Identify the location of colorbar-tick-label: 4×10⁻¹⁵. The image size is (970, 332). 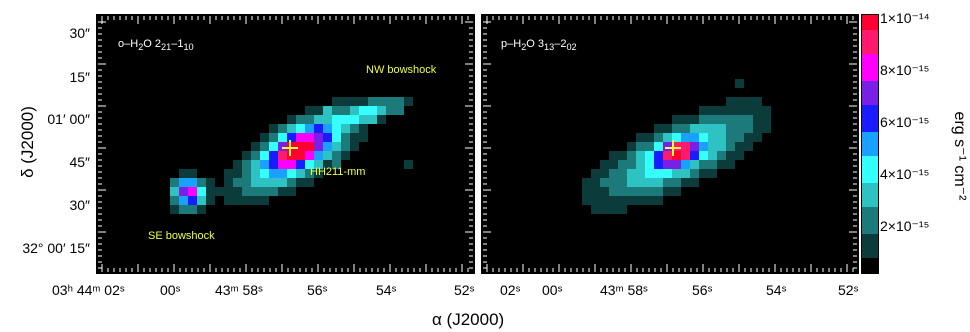
(905, 174).